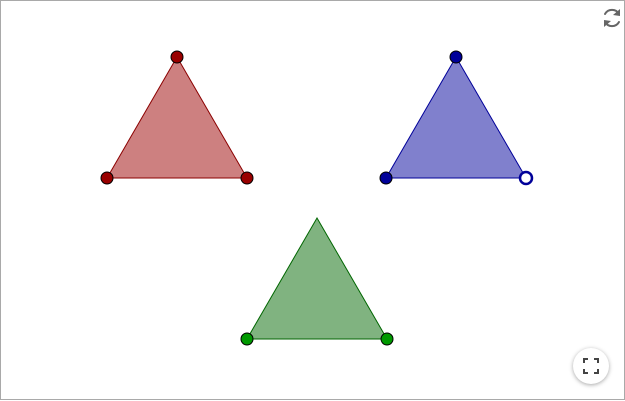 This screenshot has height=401, width=625. I want to click on blue-triangle-fill, so click(456, 117).